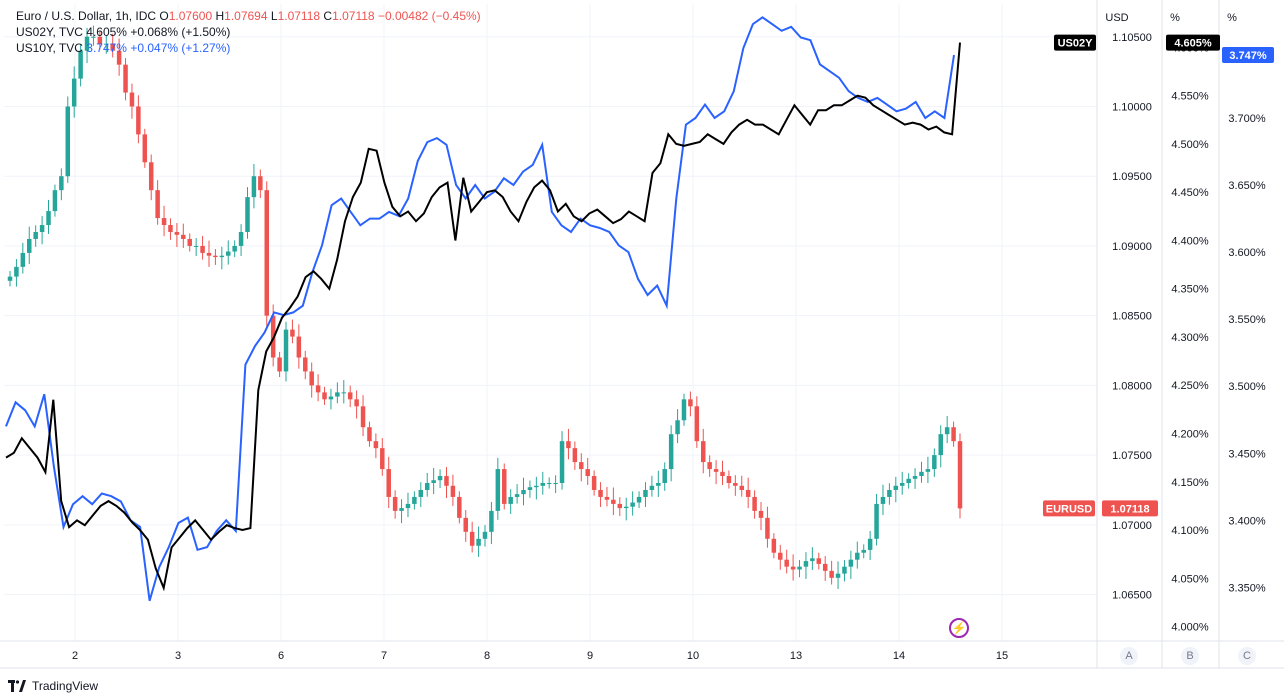 Image resolution: width=1284 pixels, height=698 pixels. Describe the element at coordinates (328, 16) in the screenshot. I see `legend-c-label: C` at that location.